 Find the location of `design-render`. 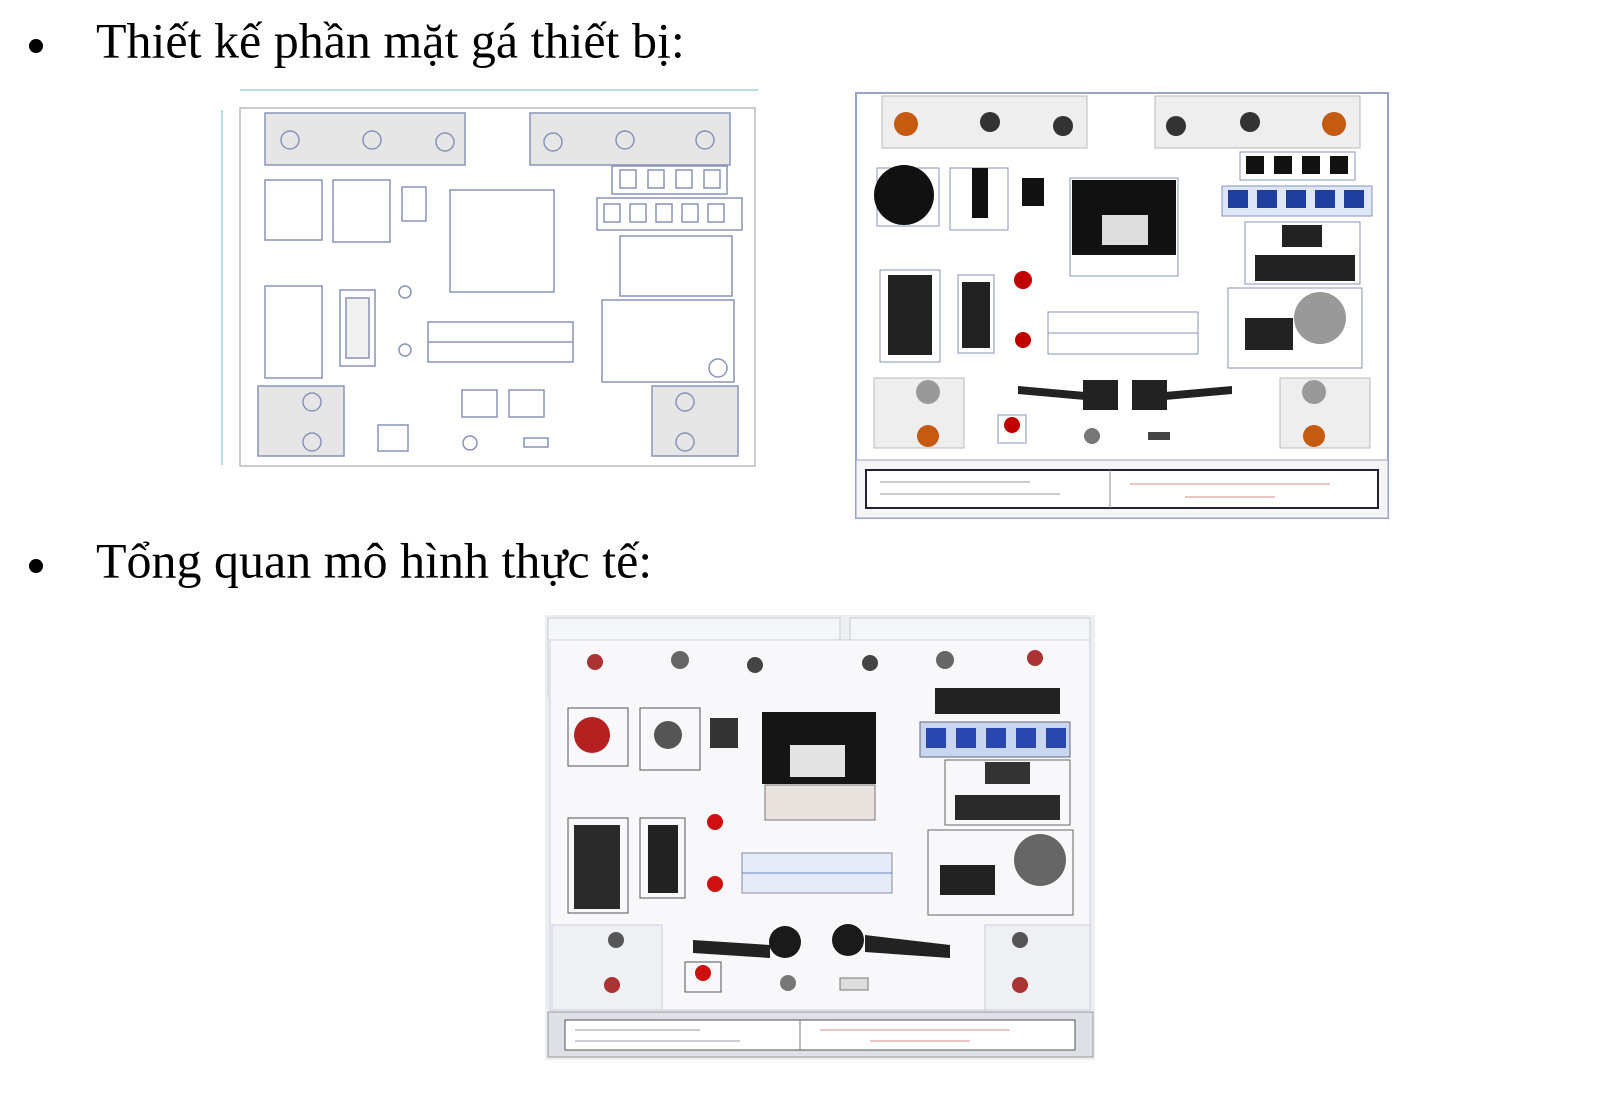

design-render is located at coordinates (1122, 305).